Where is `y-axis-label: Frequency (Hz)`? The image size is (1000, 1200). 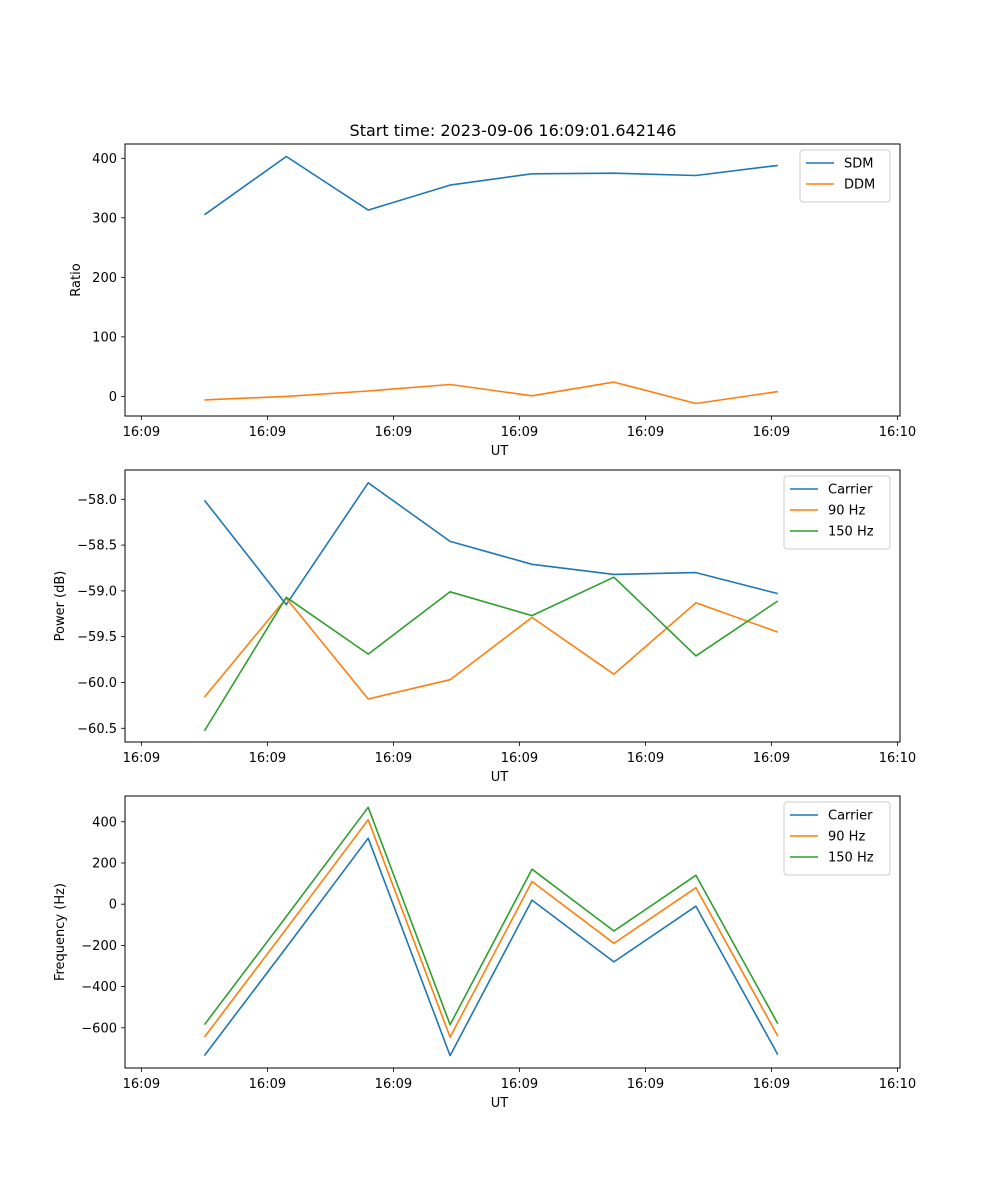 y-axis-label: Frequency (Hz) is located at coordinates (60, 932).